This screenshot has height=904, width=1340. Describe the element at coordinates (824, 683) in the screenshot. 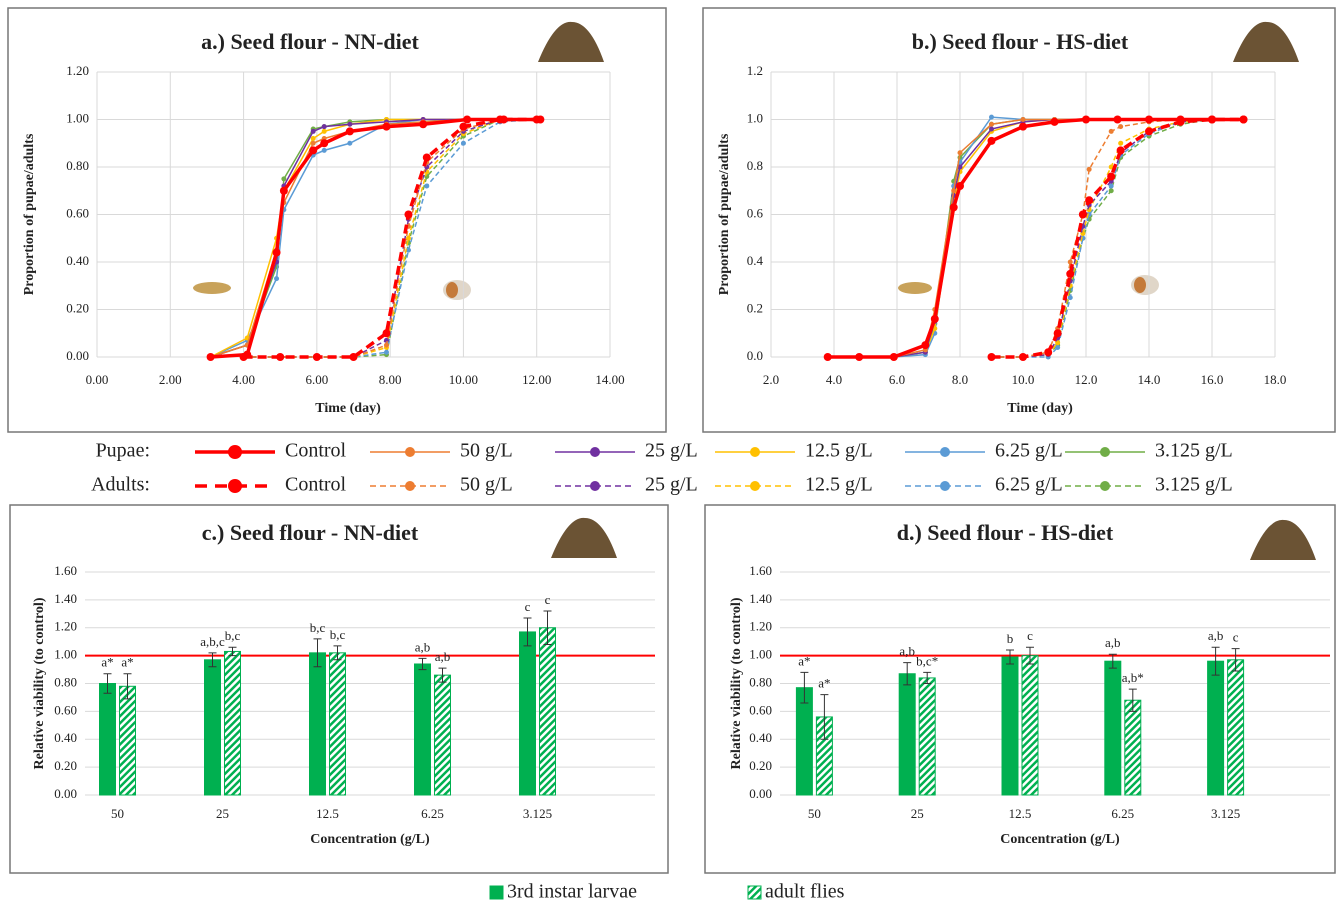

I see `significance-label: a*` at that location.